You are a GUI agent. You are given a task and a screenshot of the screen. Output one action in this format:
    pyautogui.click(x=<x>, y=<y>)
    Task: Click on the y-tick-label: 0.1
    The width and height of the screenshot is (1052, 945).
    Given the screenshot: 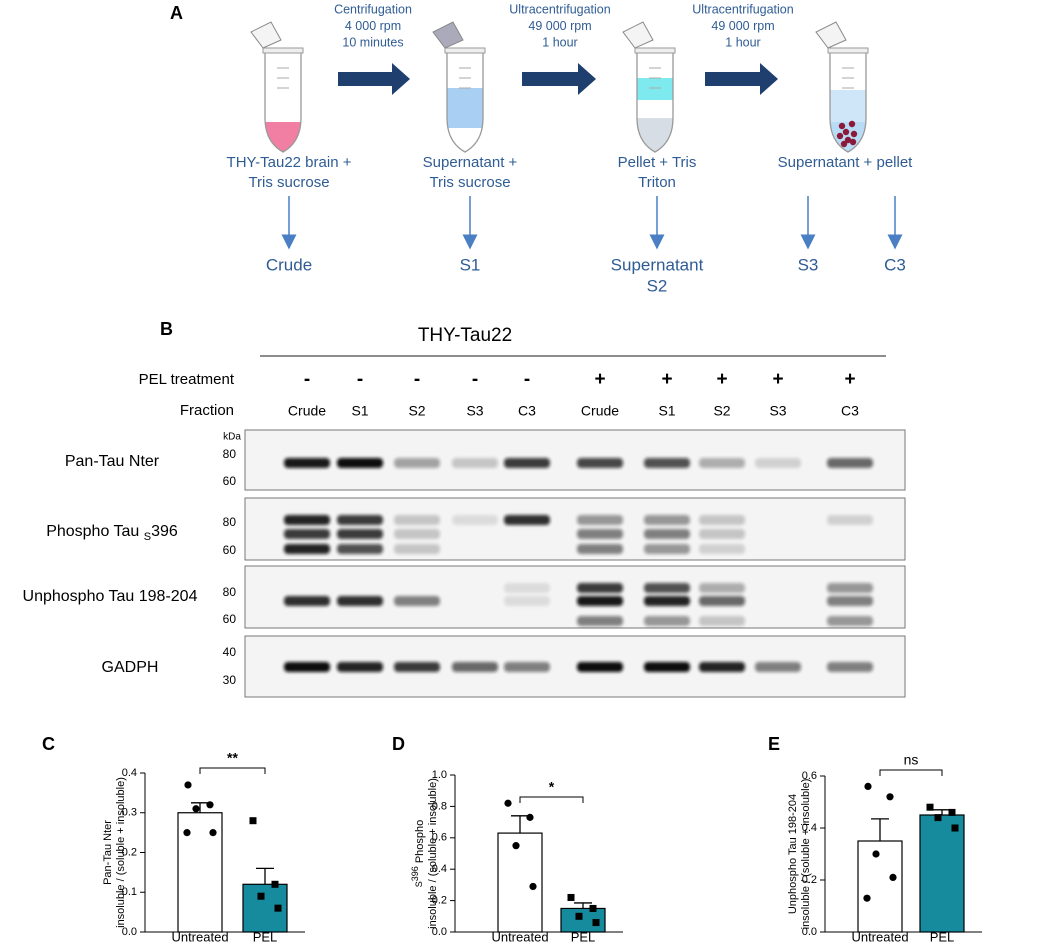 What is the action you would take?
    pyautogui.click(x=129, y=892)
    